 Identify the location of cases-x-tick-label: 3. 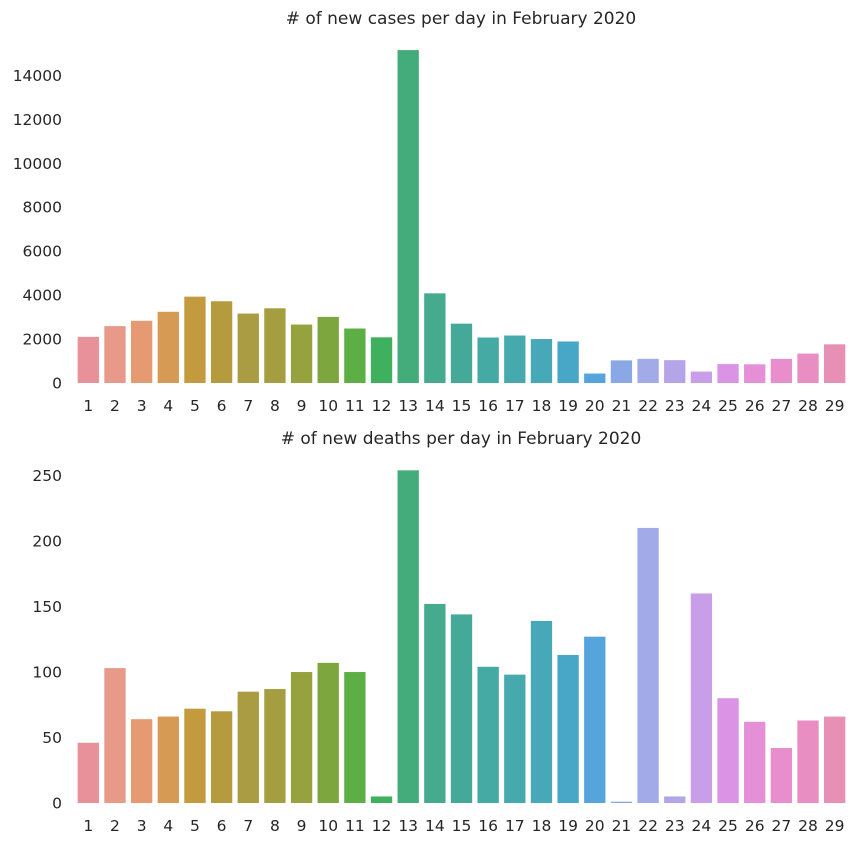
(142, 406).